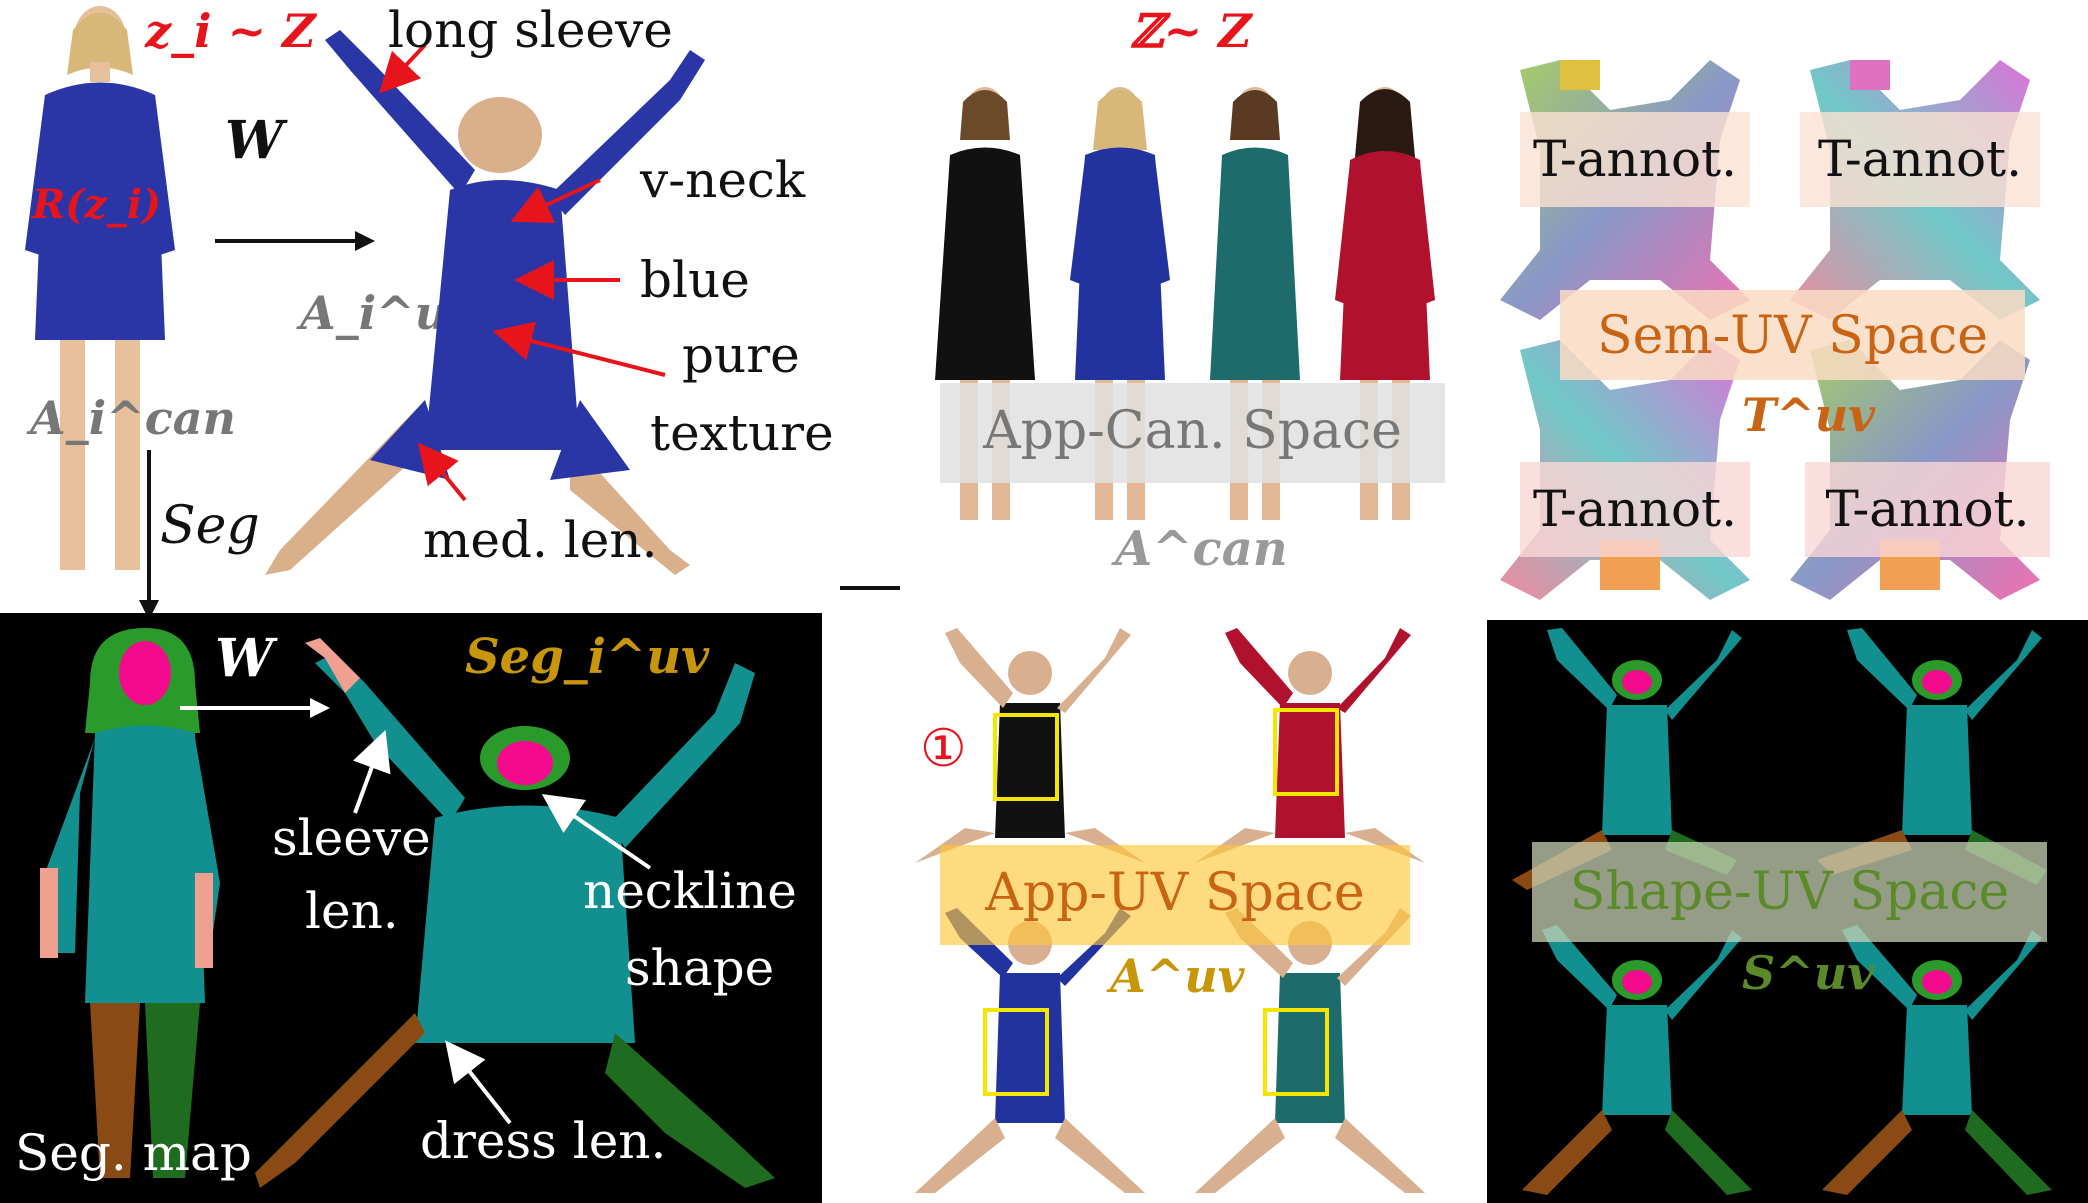 The image size is (2088, 1203). I want to click on t-annot-label-2: T-annot., so click(1920, 159).